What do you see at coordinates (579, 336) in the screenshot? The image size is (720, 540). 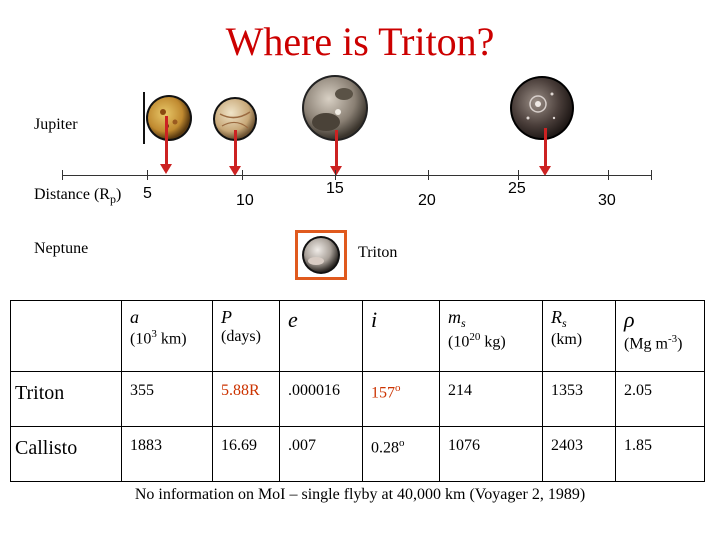 I see `table-header-cell: Rs (km)` at bounding box center [579, 336].